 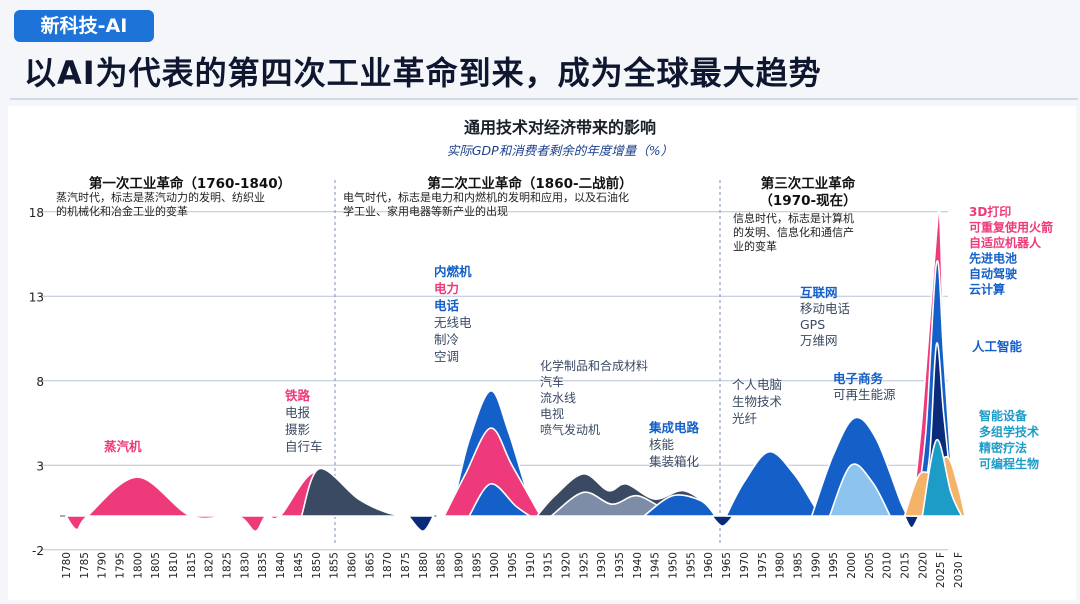 What do you see at coordinates (558, 398) in the screenshot?
I see `annotation-chem-2: 流水线` at bounding box center [558, 398].